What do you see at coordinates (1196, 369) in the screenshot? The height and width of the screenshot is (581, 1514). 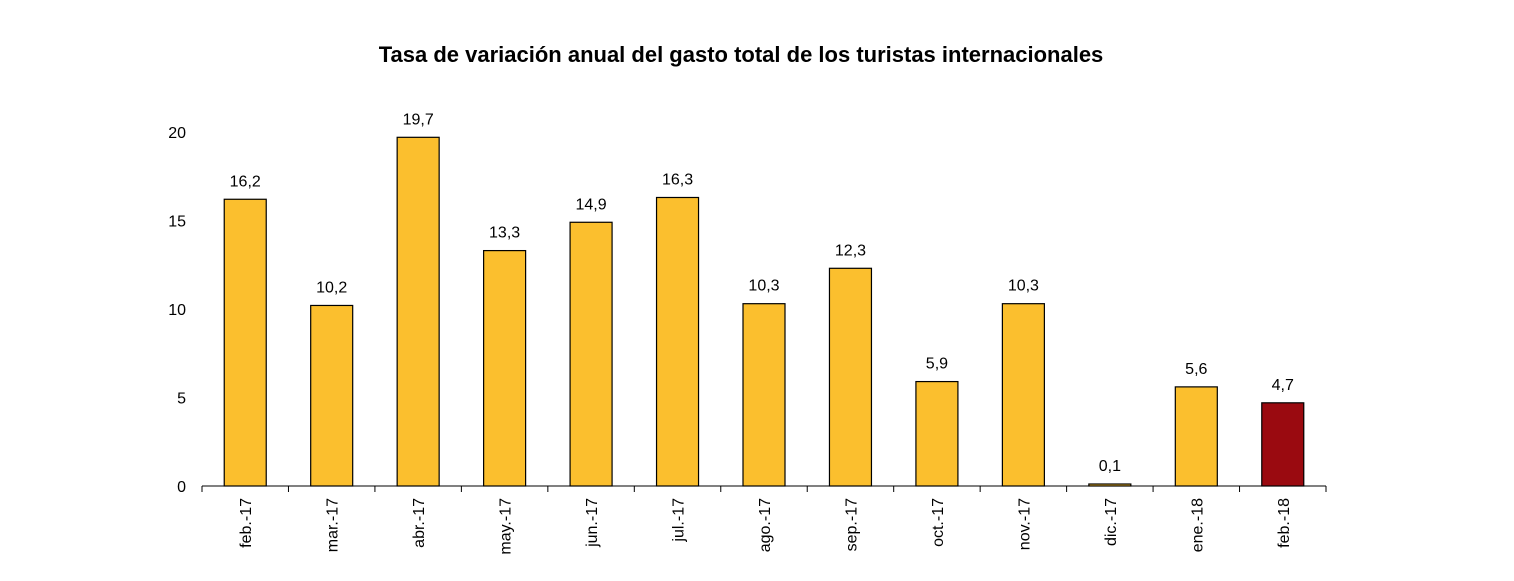 I see `data-label: 5,6` at bounding box center [1196, 369].